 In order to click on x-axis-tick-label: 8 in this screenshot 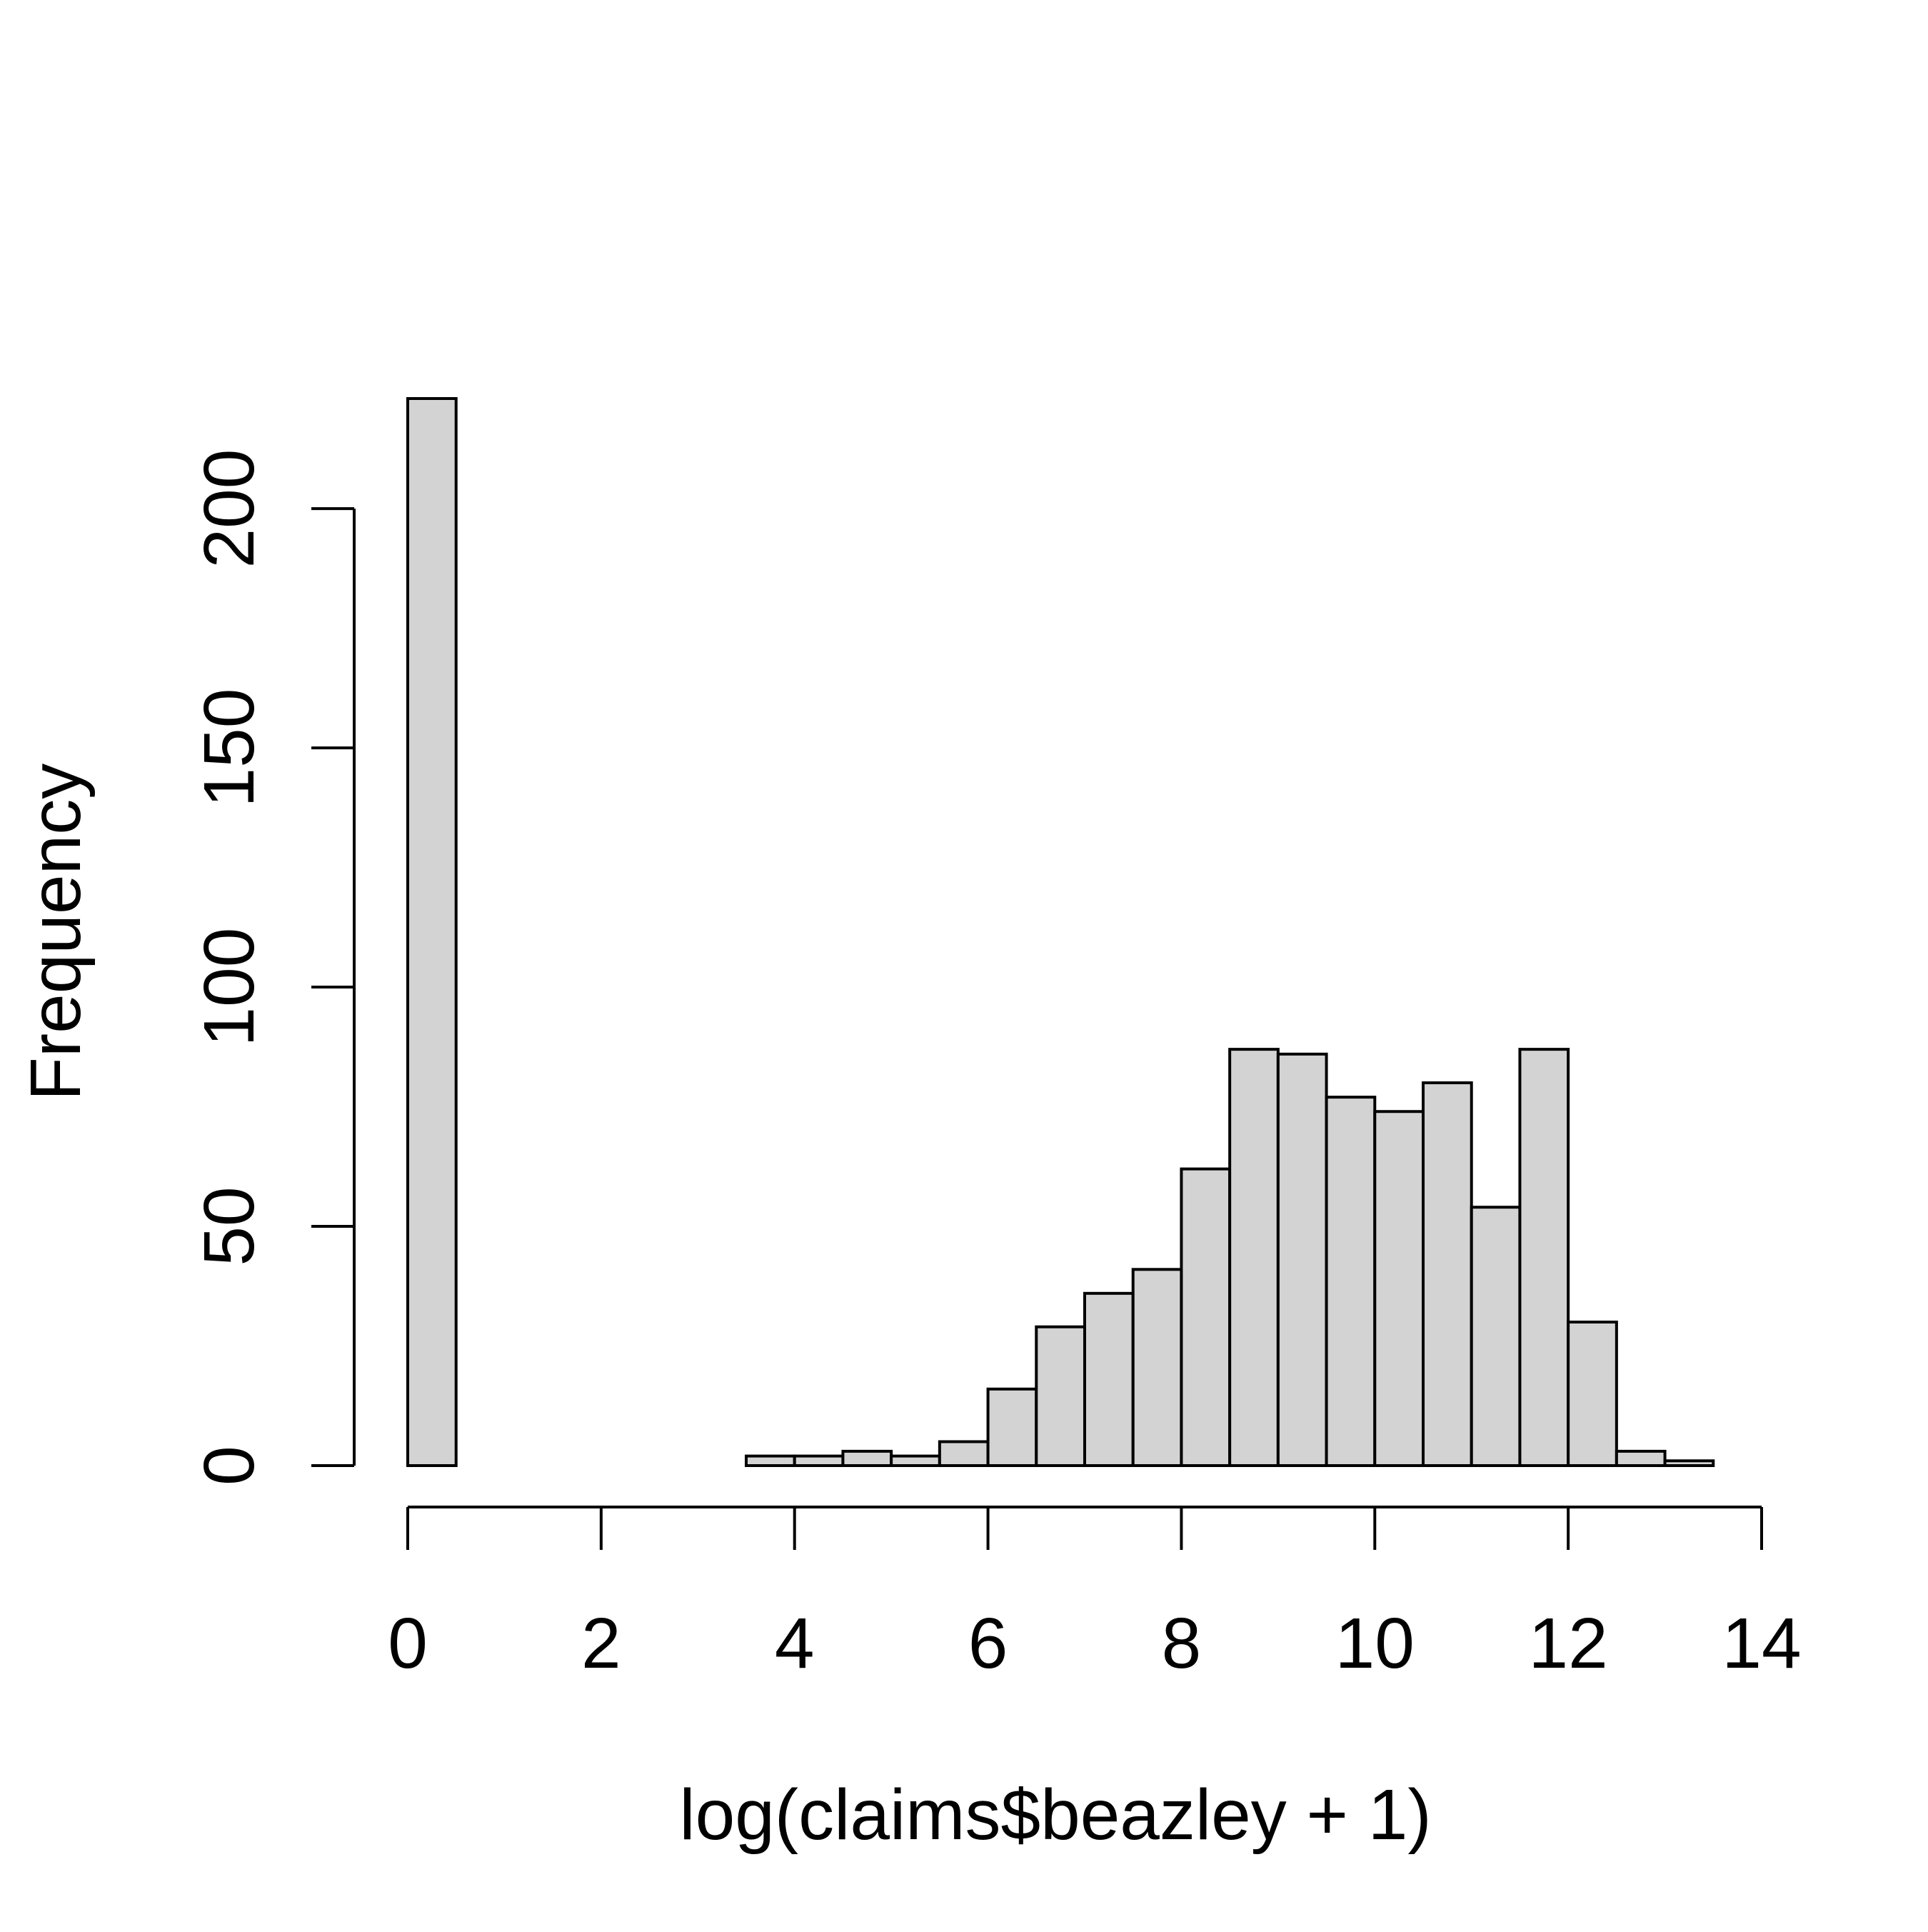, I will do `click(1182, 1643)`.